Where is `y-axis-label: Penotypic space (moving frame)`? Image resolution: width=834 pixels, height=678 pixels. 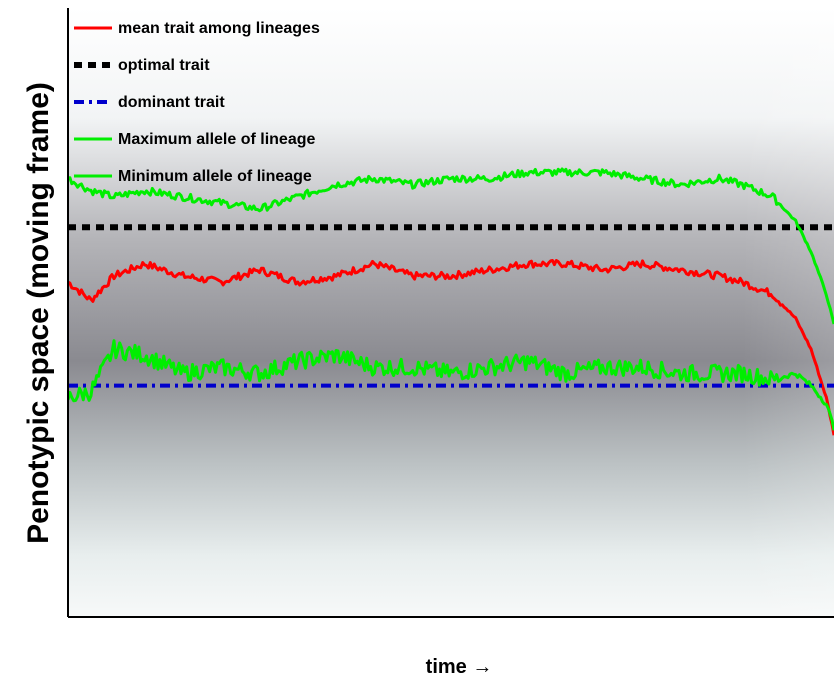
y-axis-label: Penotypic space (moving frame) is located at coordinates (38, 313).